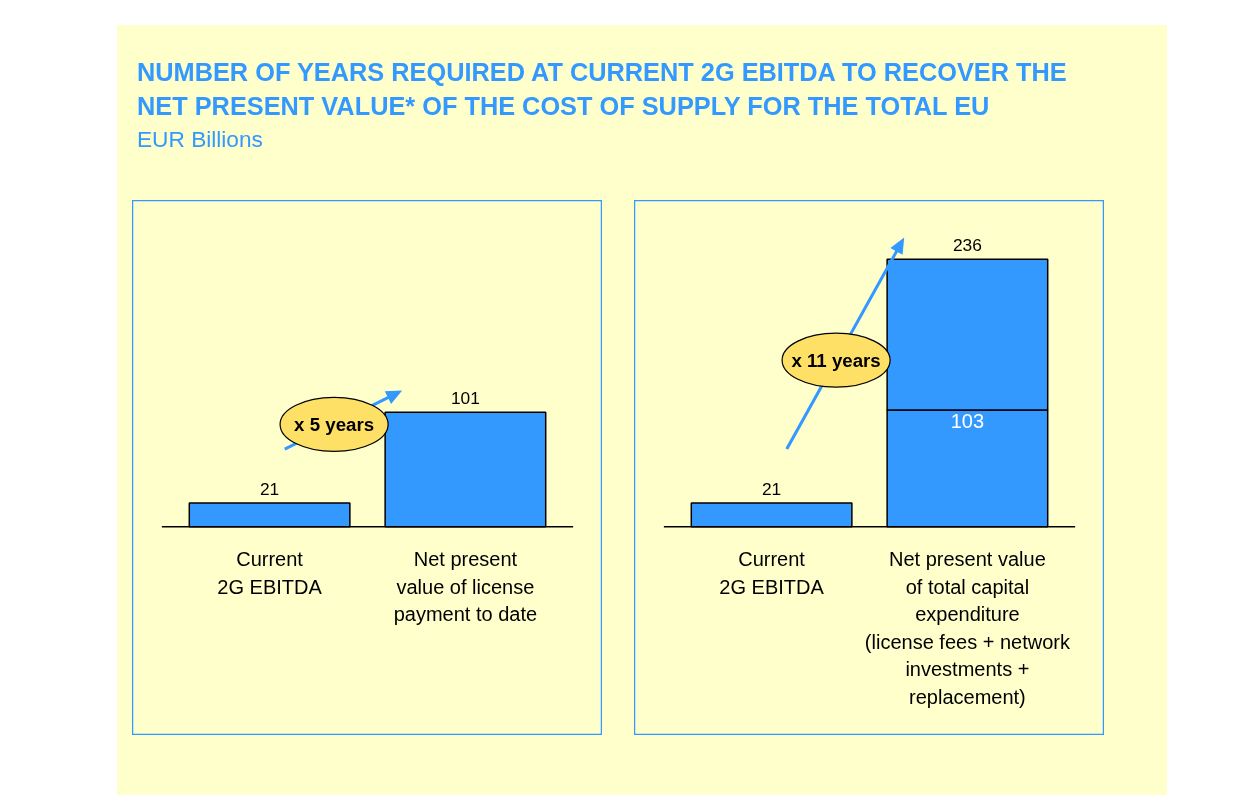 The height and width of the screenshot is (811, 1255). What do you see at coordinates (967, 421) in the screenshot?
I see `data-label: 103` at bounding box center [967, 421].